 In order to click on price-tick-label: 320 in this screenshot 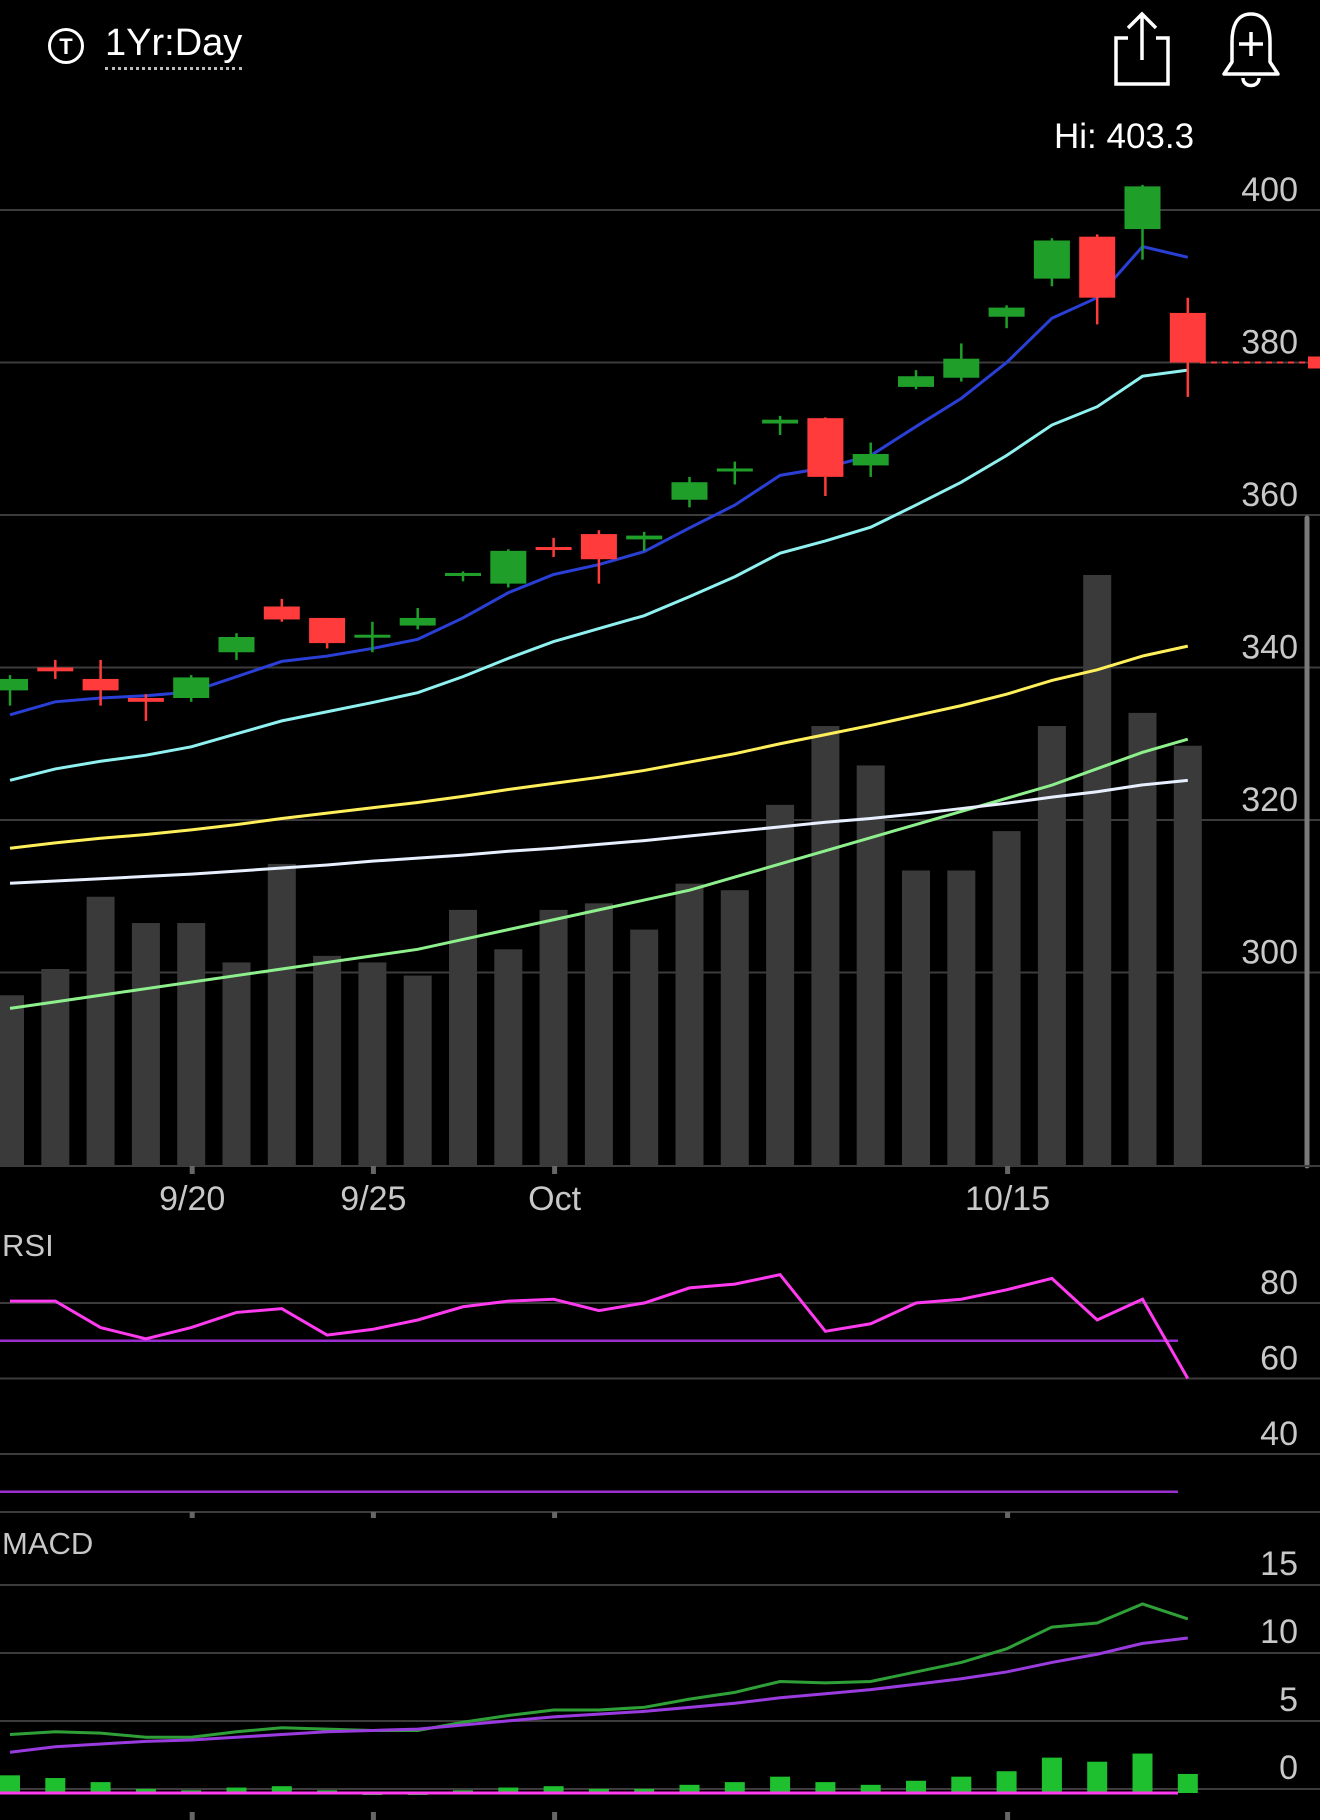, I will do `click(1269, 800)`.